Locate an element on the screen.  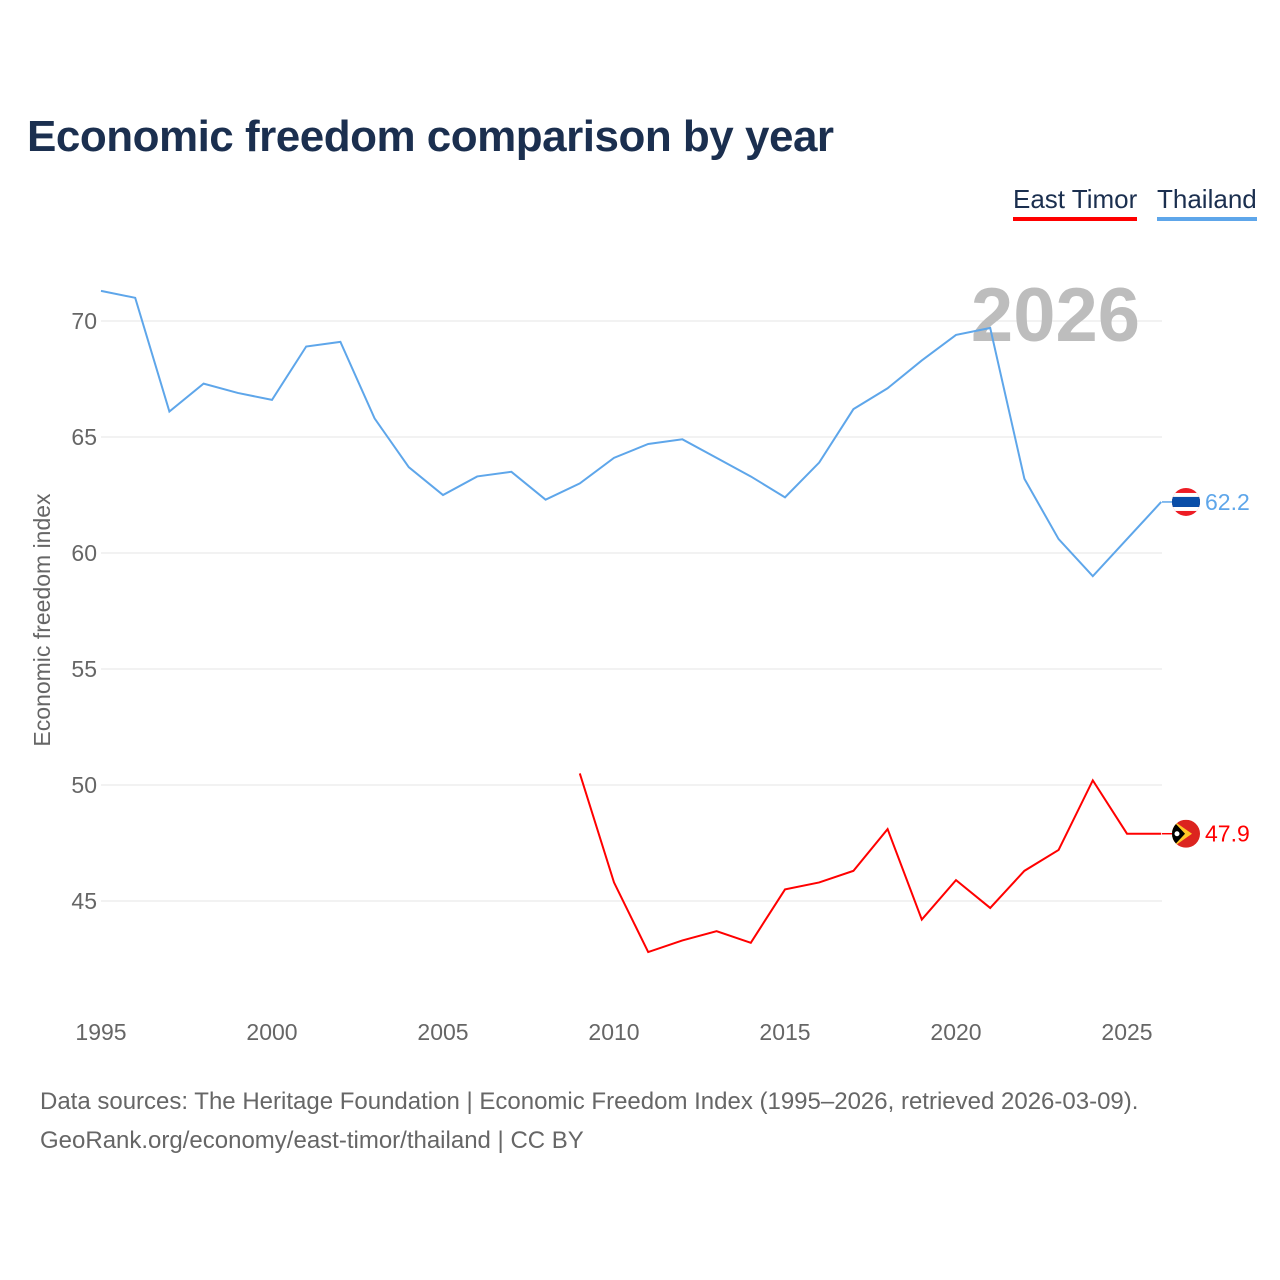
x-tick-label: 2015 is located at coordinates (784, 1032).